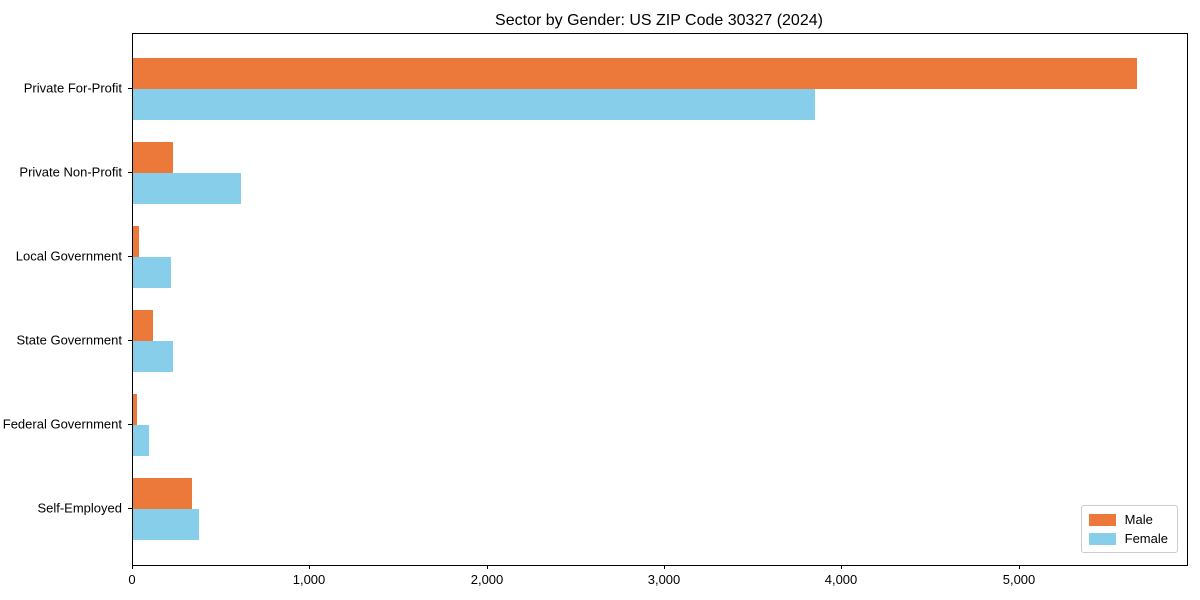 This screenshot has height=600, width=1200. Describe the element at coordinates (841, 579) in the screenshot. I see `x-tick-label-4-000: 4,000` at that location.